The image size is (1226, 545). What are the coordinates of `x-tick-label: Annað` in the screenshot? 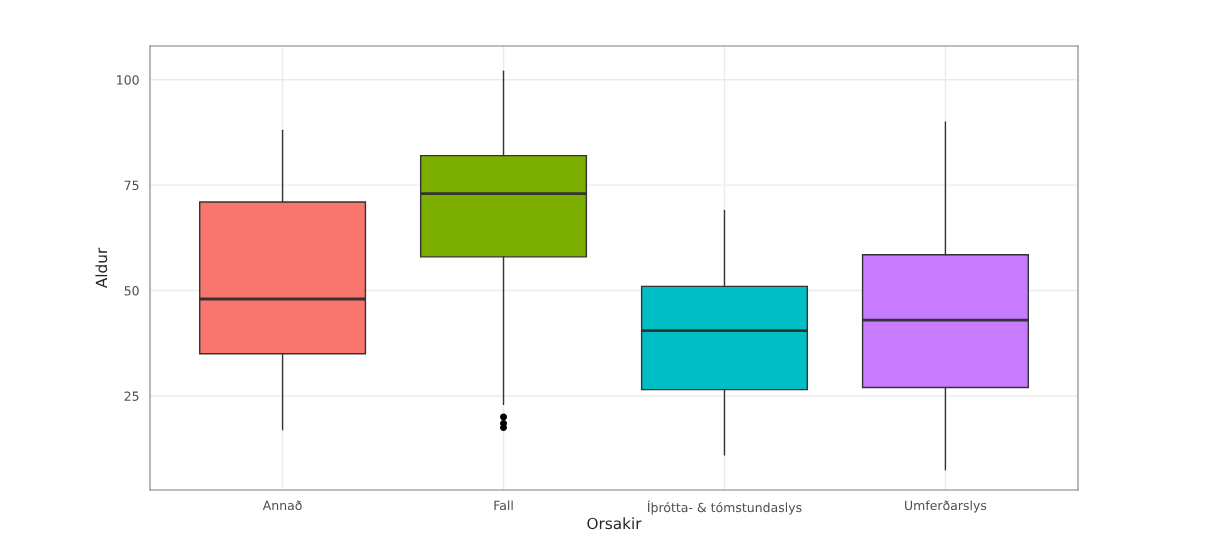 It's located at (282, 505).